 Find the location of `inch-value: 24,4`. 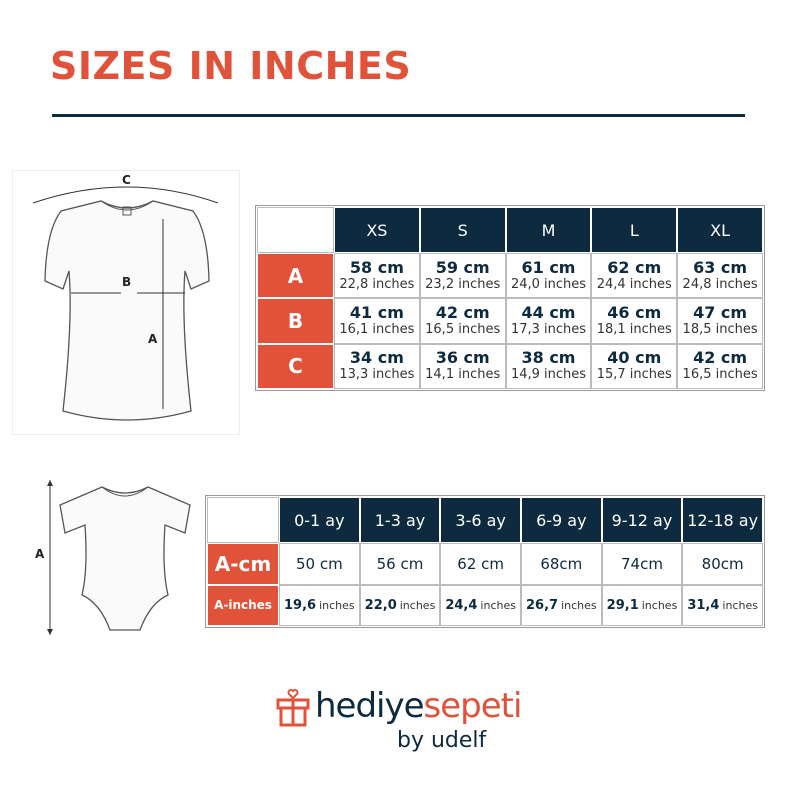

inch-value: 24,4 is located at coordinates (461, 605).